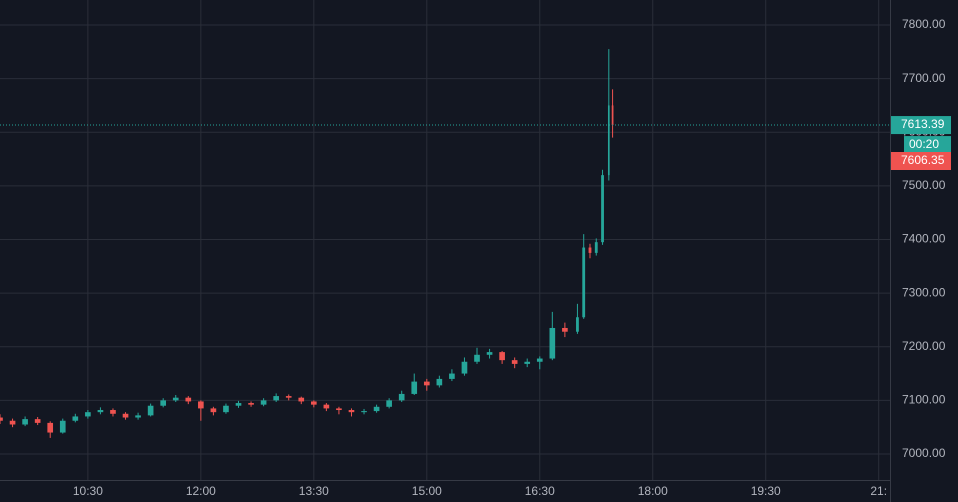 This screenshot has height=502, width=958. Describe the element at coordinates (924, 453) in the screenshot. I see `y-tick-label: 7000.00` at that location.